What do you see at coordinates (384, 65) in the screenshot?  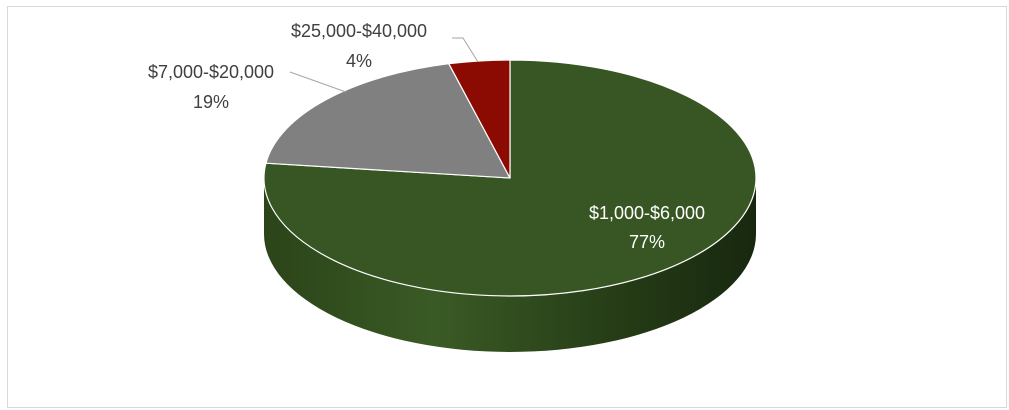 I see `leader-lines` at bounding box center [384, 65].